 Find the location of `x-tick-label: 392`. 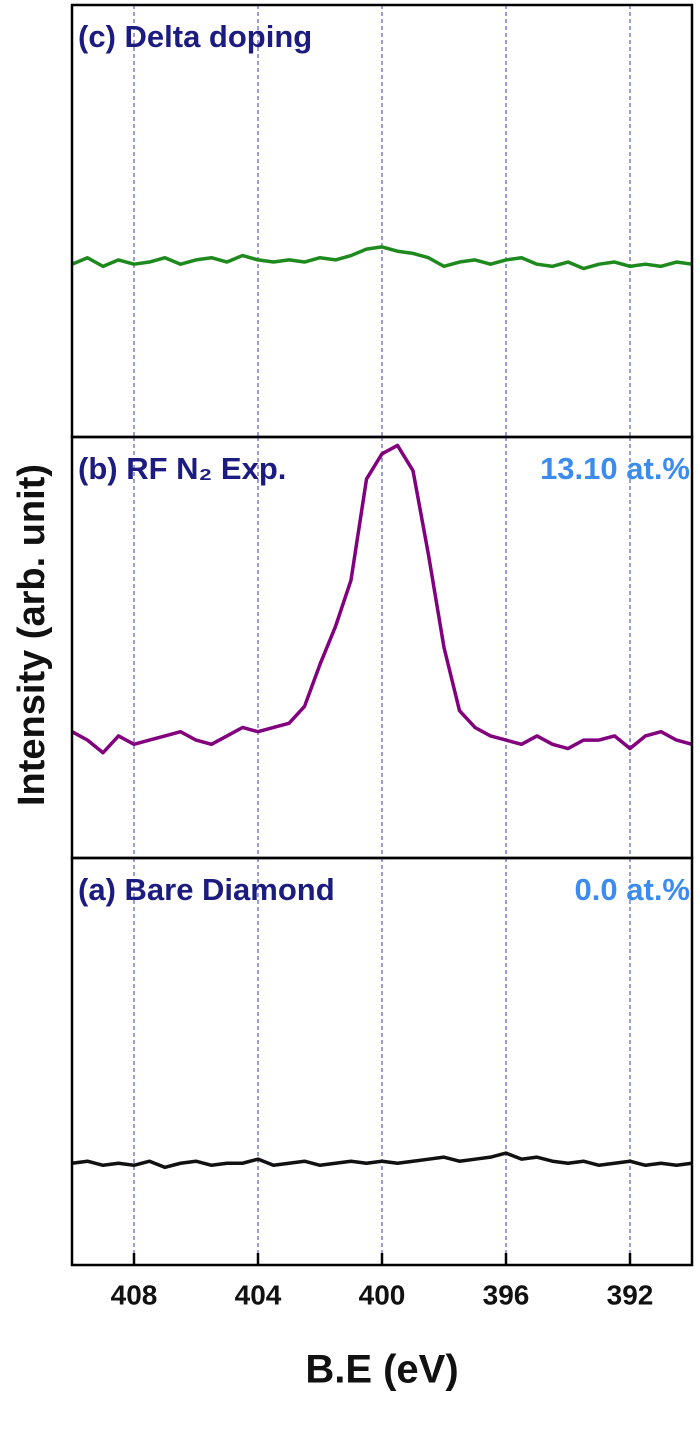

x-tick-label: 392 is located at coordinates (630, 1294).